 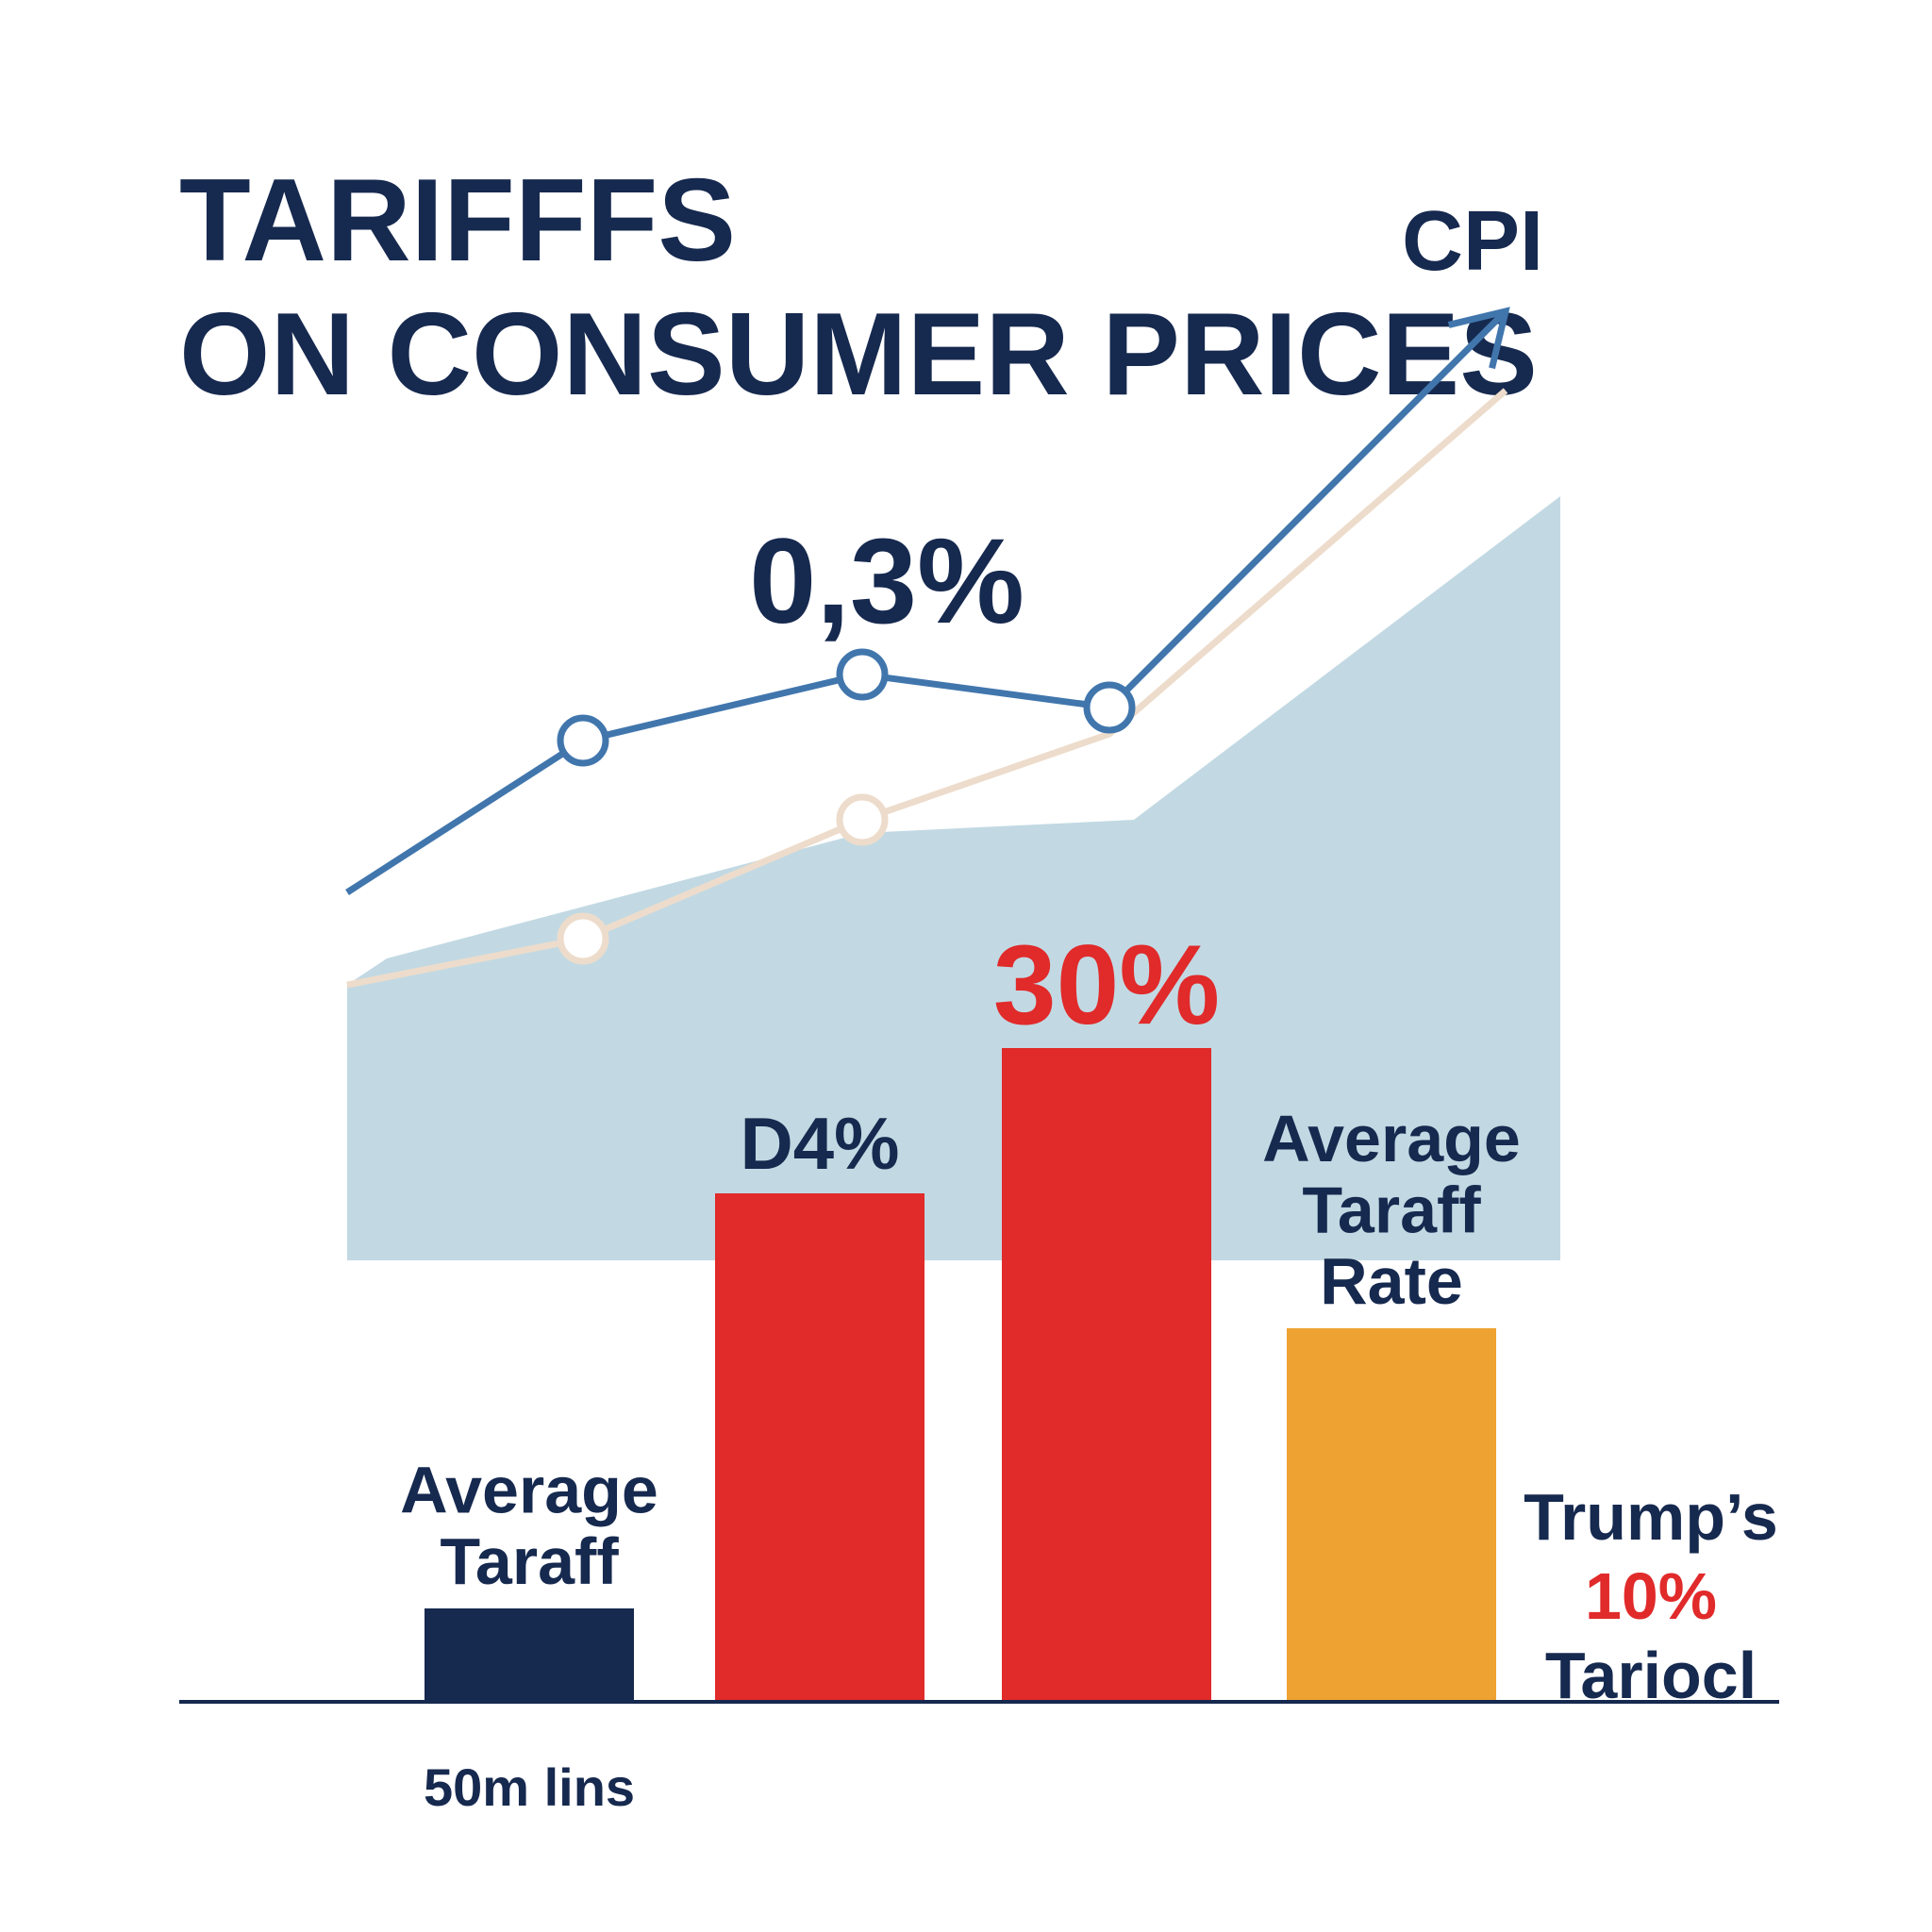 What do you see at coordinates (1392, 1138) in the screenshot?
I see `bar-4-label-line-1: Average` at bounding box center [1392, 1138].